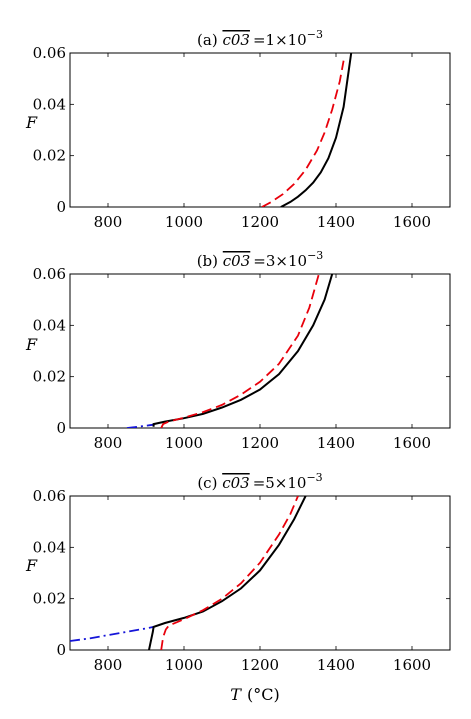 This screenshot has height=719, width=471. Describe the element at coordinates (49, 599) in the screenshot. I see `y-tick-label-c-1: 0.02` at that location.